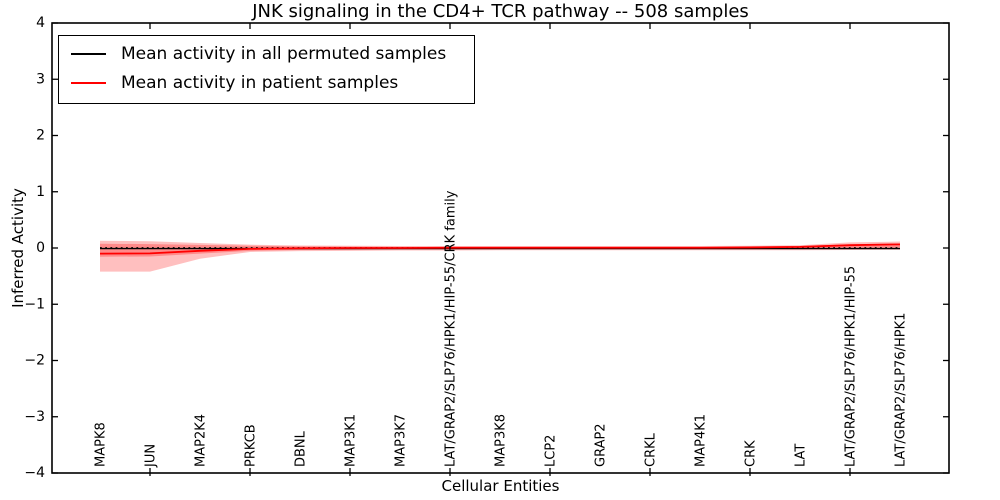  I want to click on svg-text: LAT, so click(801, 455).